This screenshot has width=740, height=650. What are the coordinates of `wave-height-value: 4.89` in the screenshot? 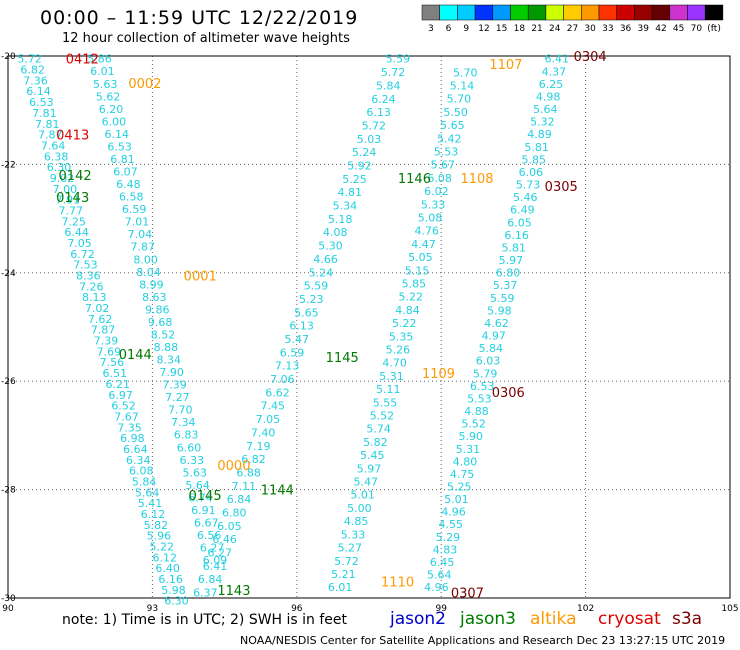 It's located at (539, 134).